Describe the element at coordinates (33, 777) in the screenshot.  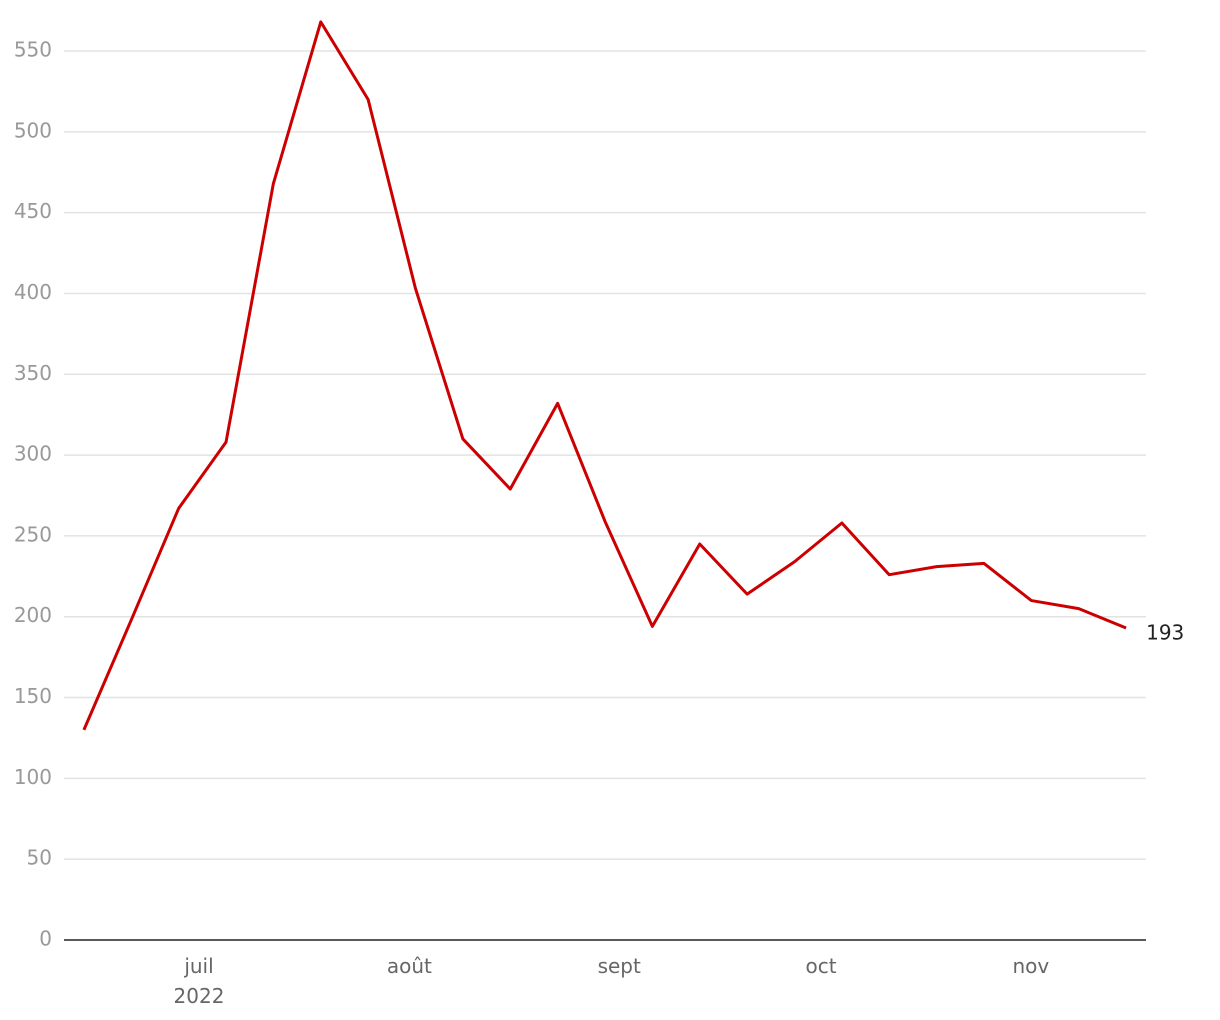
I see `y-tick-label: 100` at that location.